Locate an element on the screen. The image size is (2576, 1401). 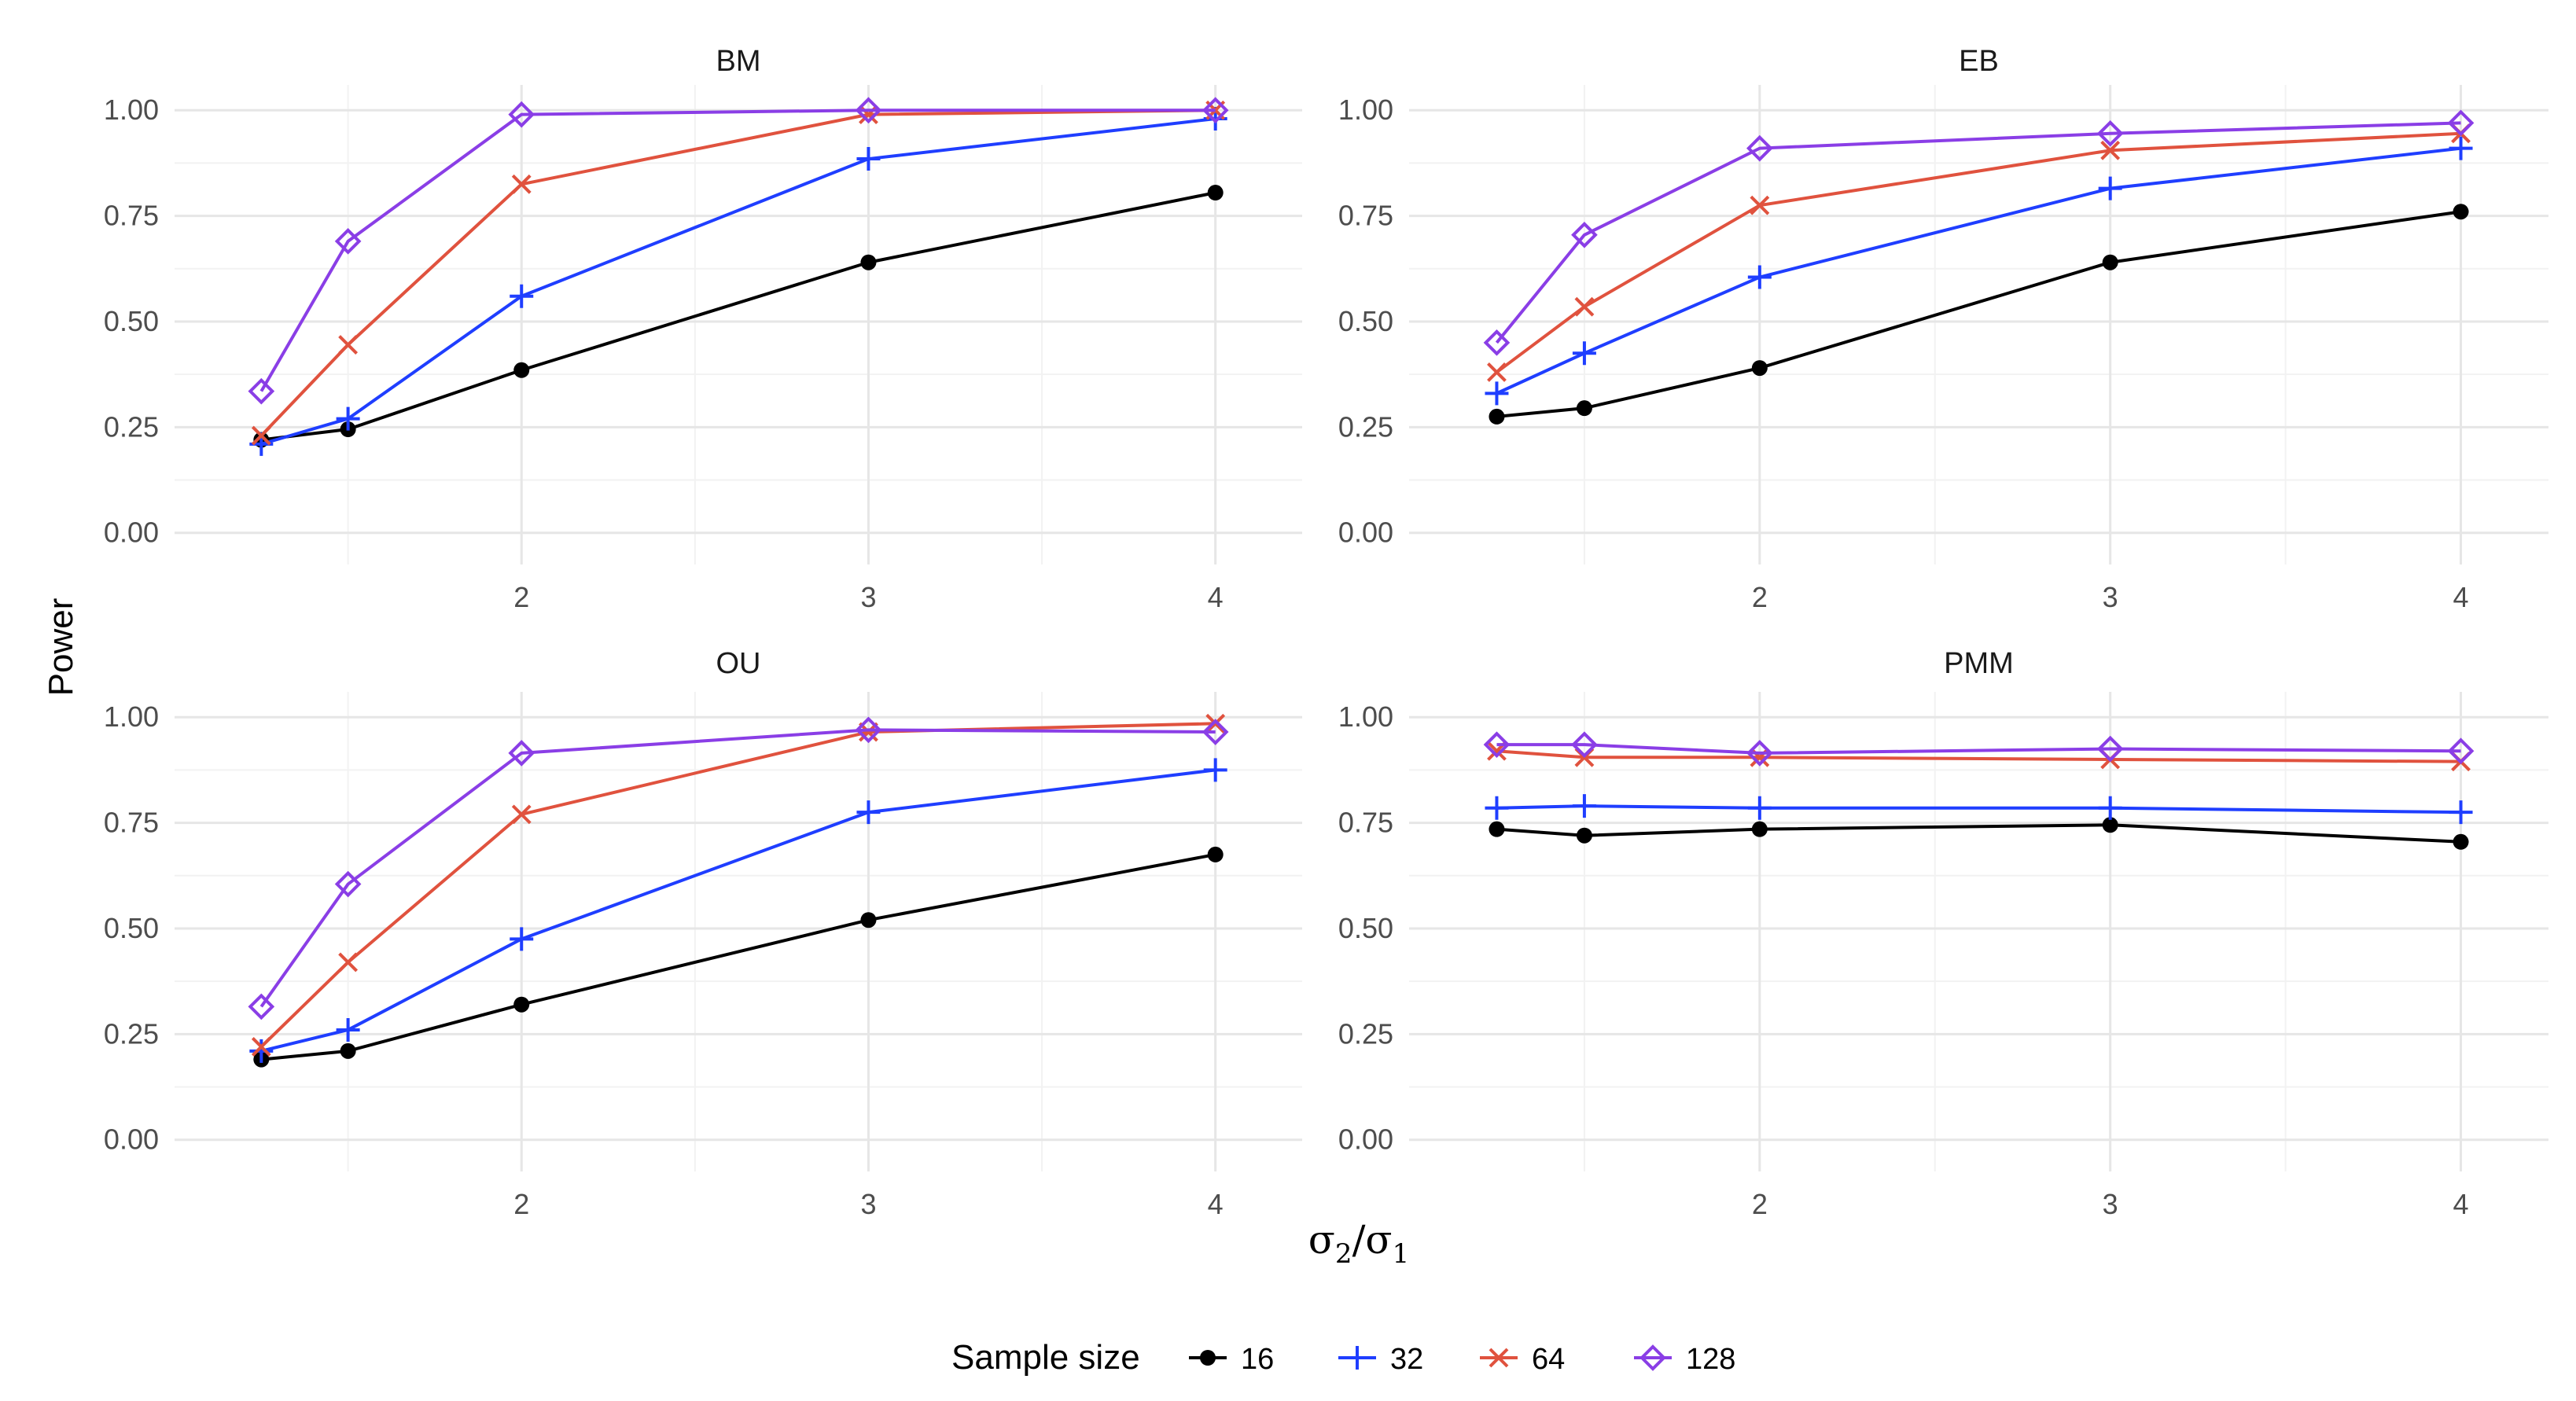
minor-gridlines is located at coordinates (738, 931).